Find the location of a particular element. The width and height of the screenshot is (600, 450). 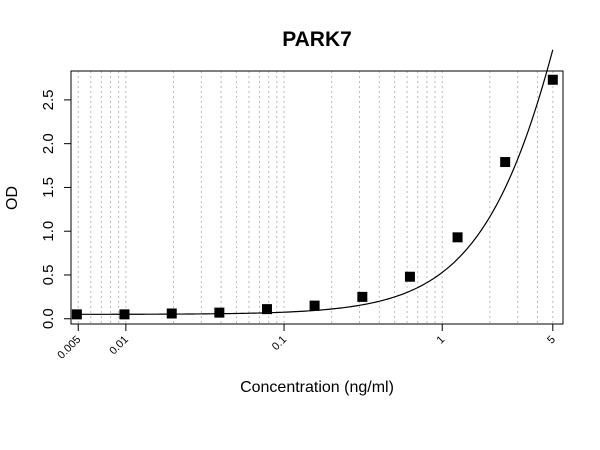

x-tick-label: 0.1 is located at coordinates (279, 343).